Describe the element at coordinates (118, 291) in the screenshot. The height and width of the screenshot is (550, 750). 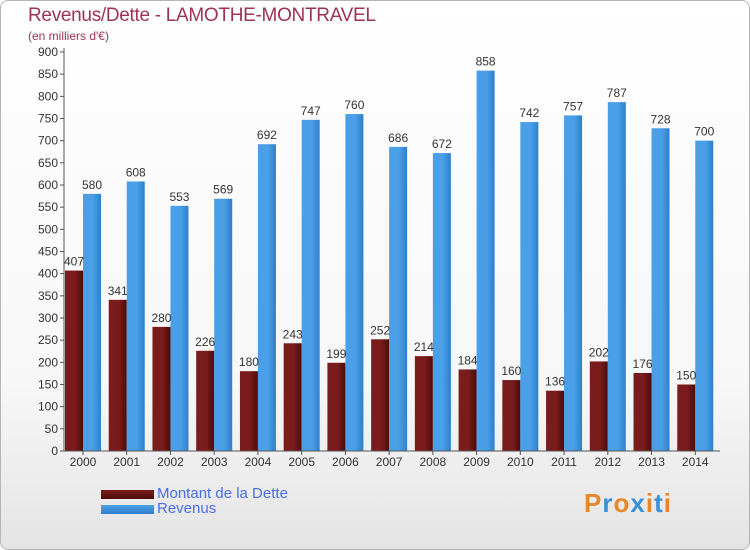
I see `data-label-dette-2001: 341` at that location.